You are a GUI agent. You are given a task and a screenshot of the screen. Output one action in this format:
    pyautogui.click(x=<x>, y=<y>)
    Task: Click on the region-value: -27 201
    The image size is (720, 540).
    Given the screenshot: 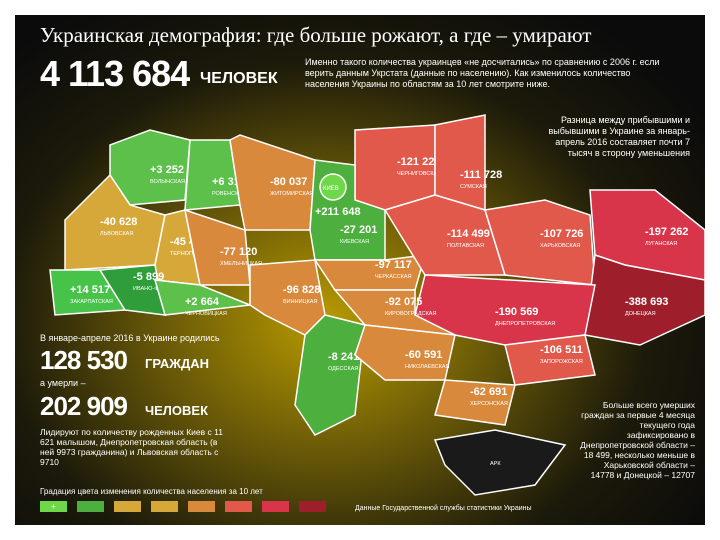 What is the action you would take?
    pyautogui.click(x=358, y=230)
    